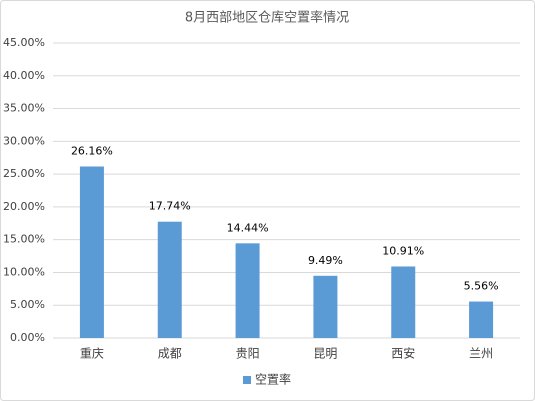  I want to click on chart-title: 8月西部地区仓库空置率情况, so click(267, 18).